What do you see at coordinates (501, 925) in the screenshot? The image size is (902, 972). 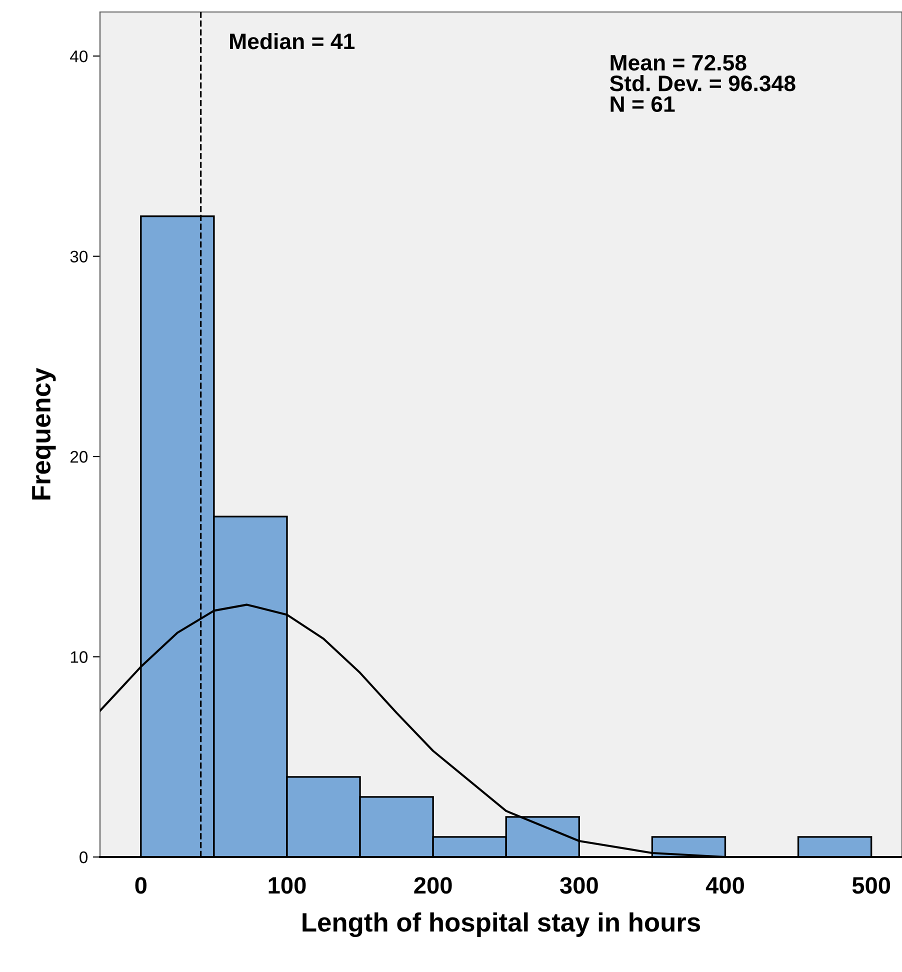 I see `x-axis-title: Length of hospital stay in hours` at bounding box center [501, 925].